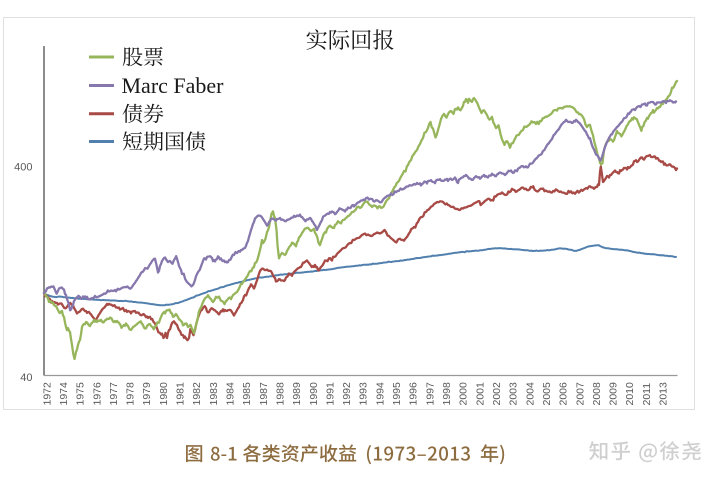 The image size is (720, 481). I want to click on svg-text: 1998, so click(447, 394).